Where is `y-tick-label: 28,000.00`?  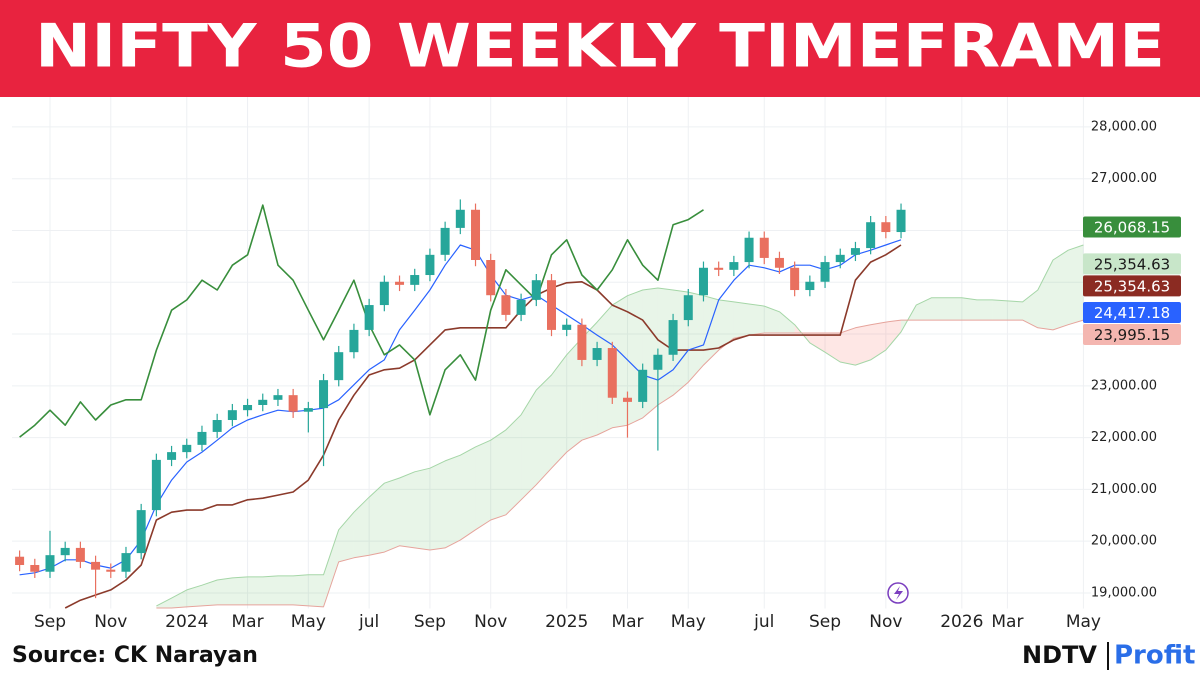 y-tick-label: 28,000.00 is located at coordinates (1124, 126).